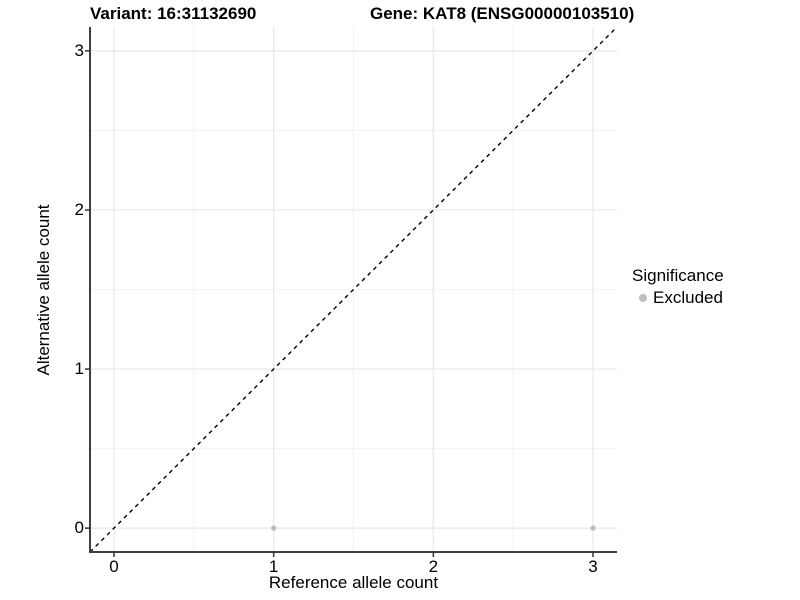 The width and height of the screenshot is (800, 600). I want to click on excluded-point-icon, so click(643, 298).